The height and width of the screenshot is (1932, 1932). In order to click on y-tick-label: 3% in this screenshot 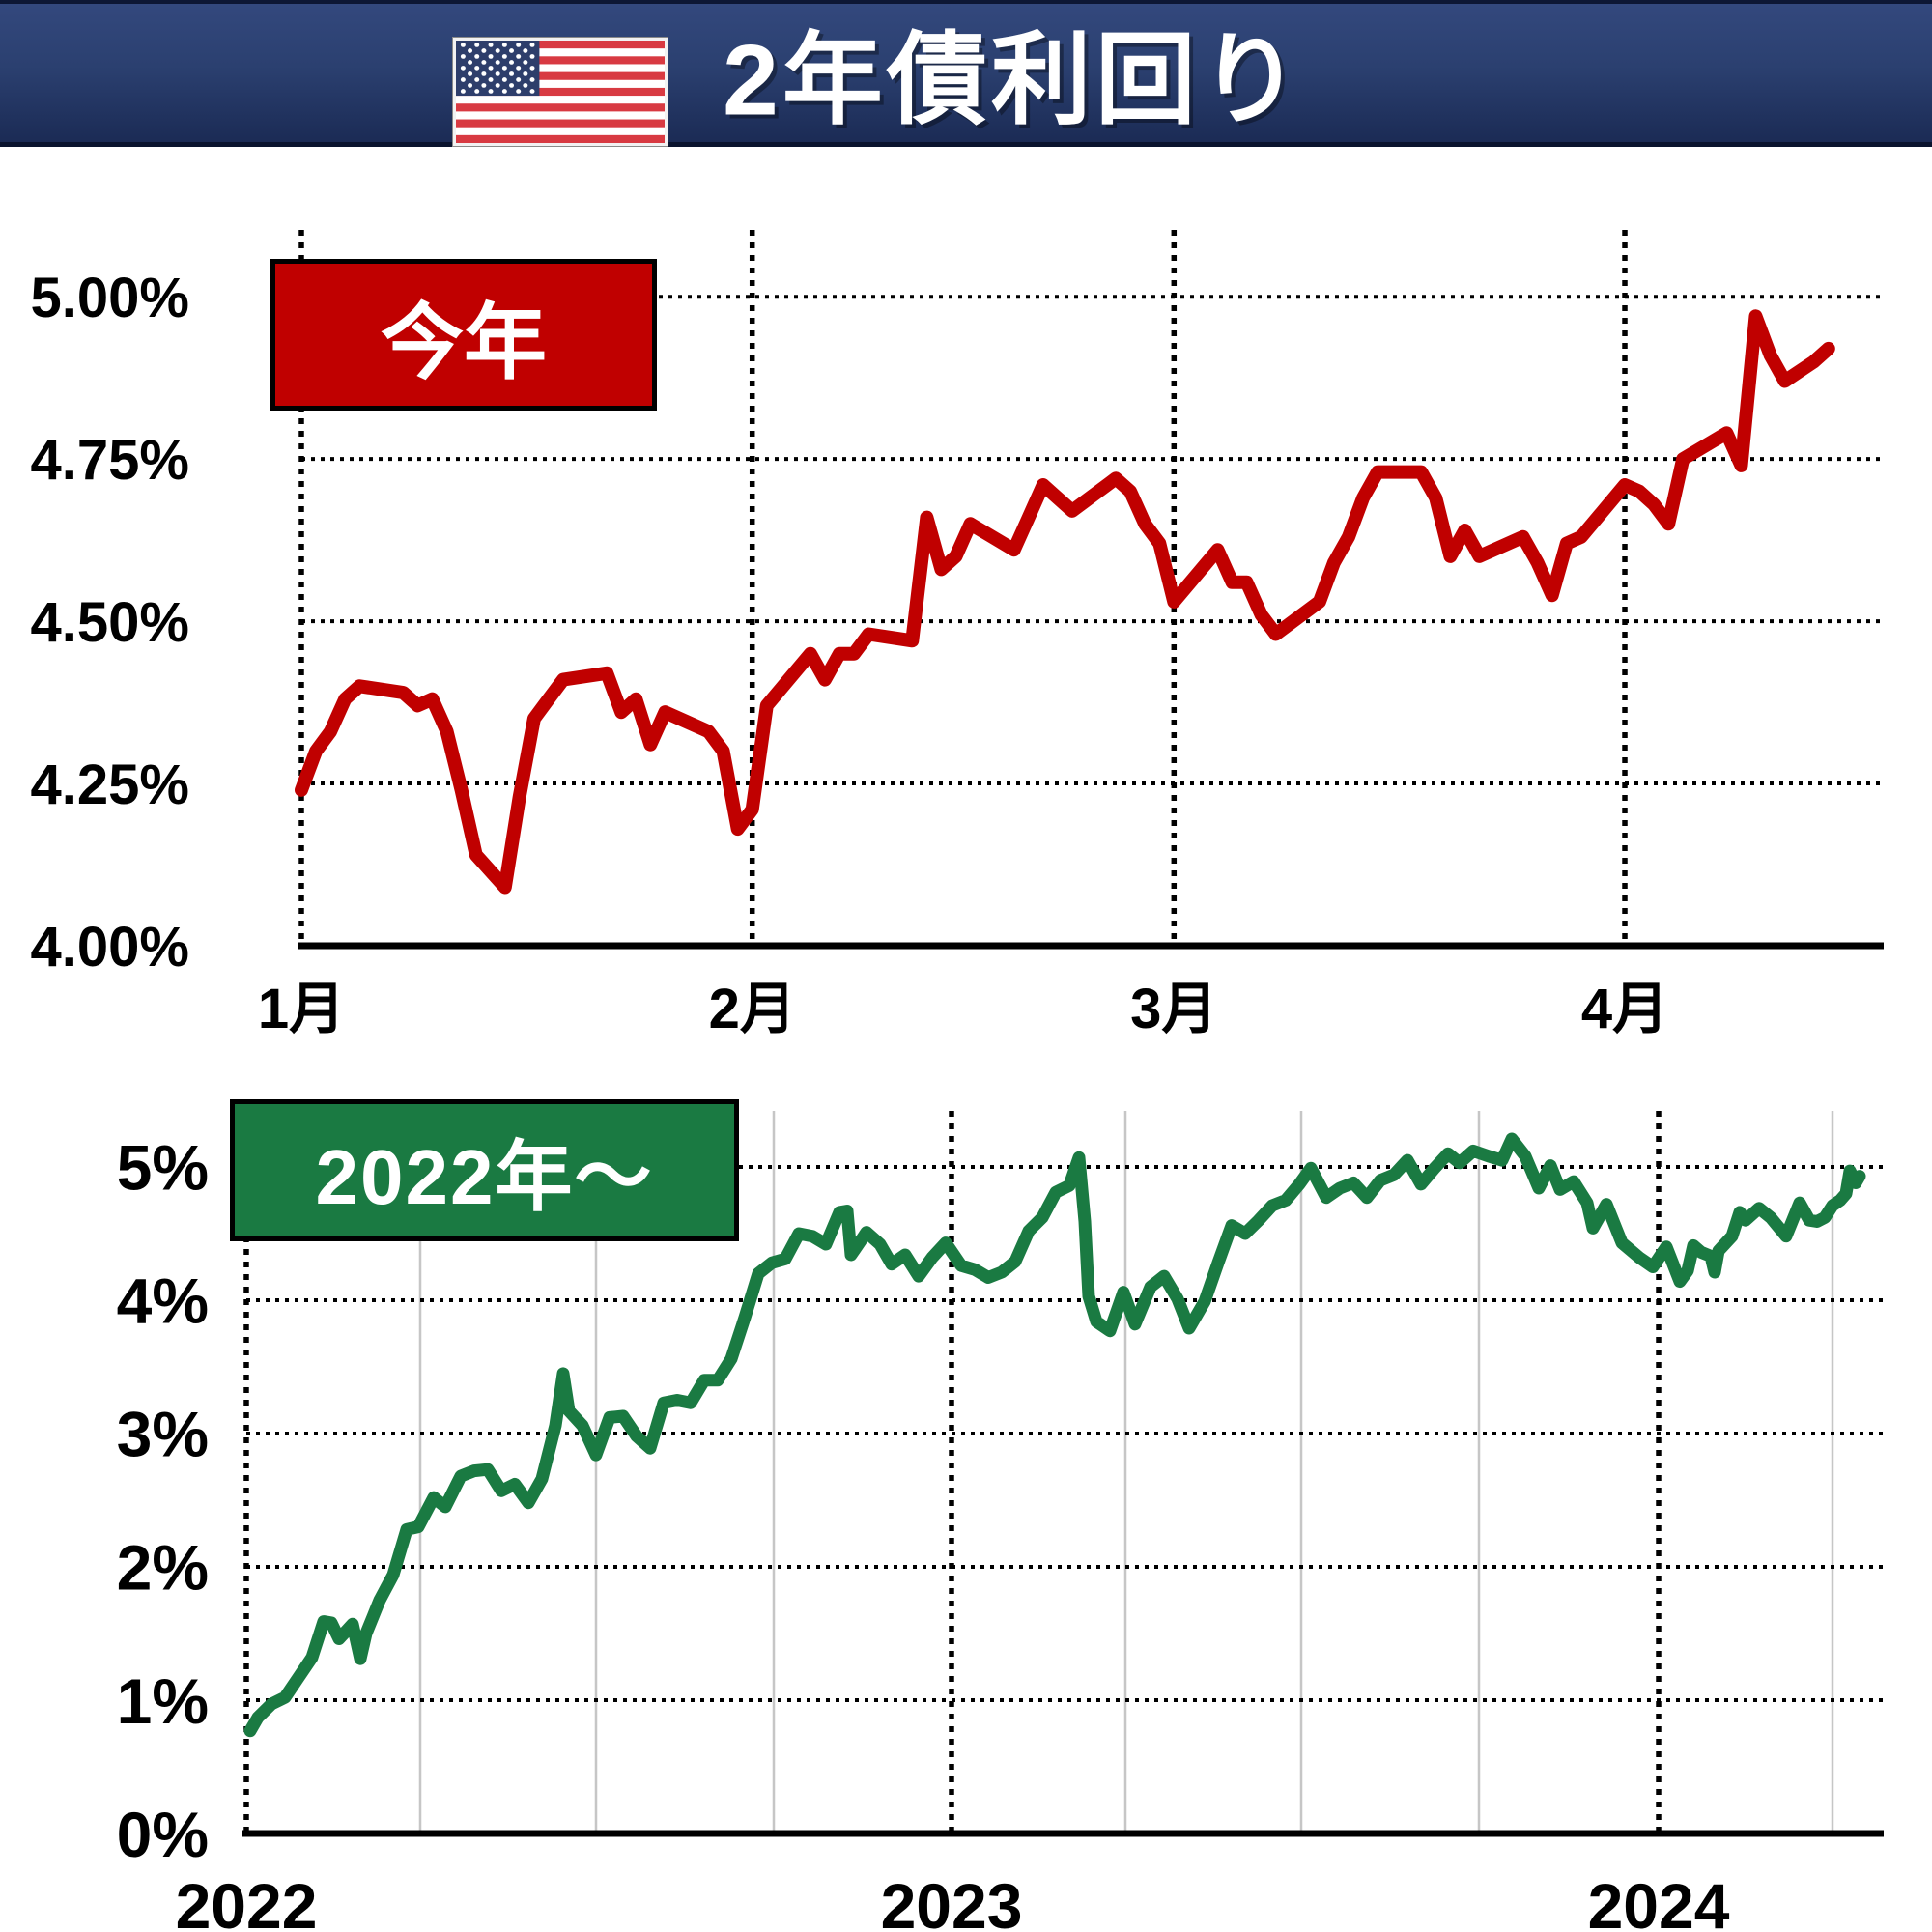, I will do `click(163, 1434)`.